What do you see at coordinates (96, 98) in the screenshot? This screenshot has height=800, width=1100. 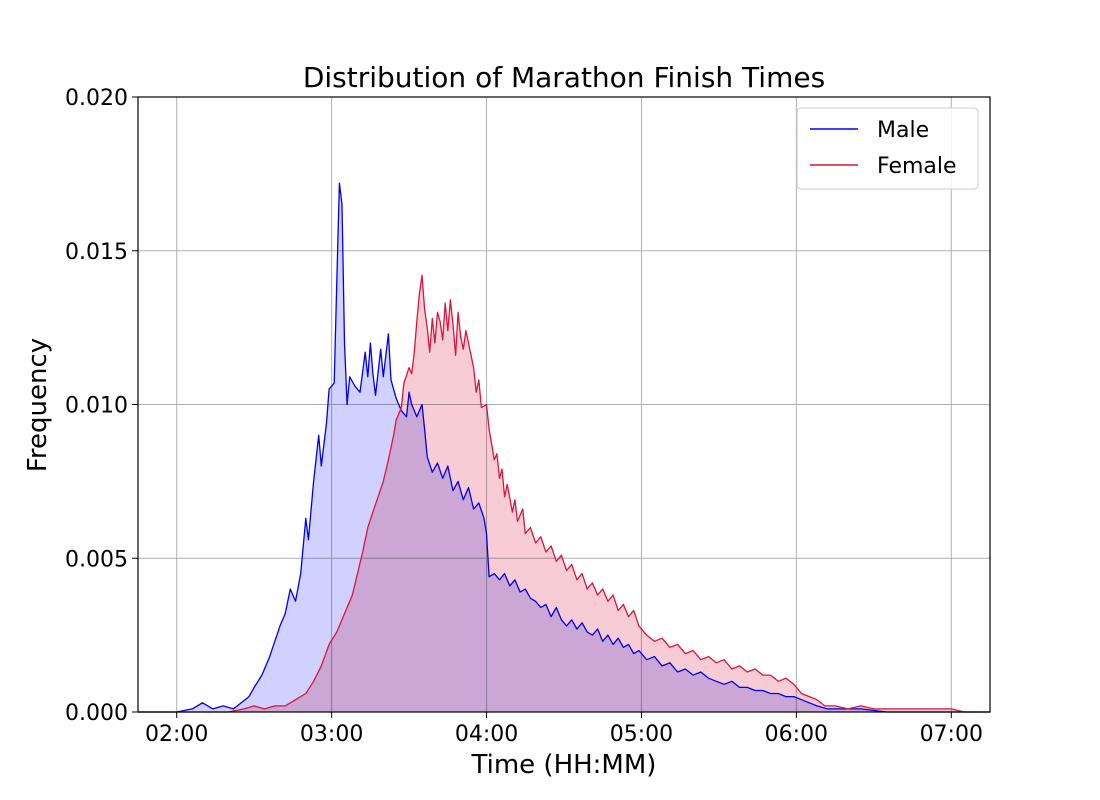 I see `y-tick-label: 0.020` at bounding box center [96, 98].